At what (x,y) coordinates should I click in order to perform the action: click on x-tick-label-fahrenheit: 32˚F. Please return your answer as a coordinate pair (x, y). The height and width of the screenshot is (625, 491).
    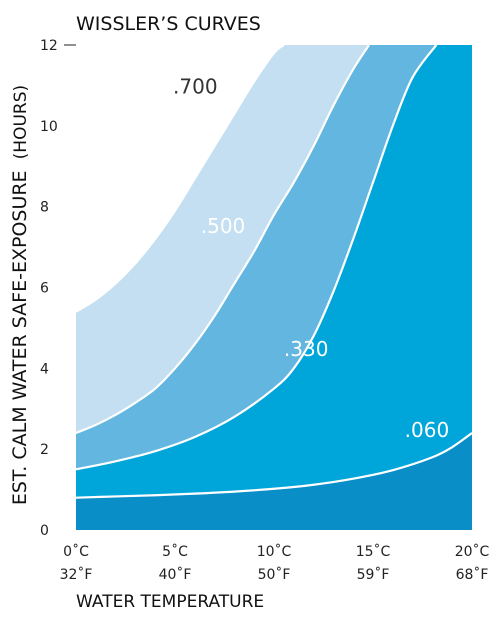
    Looking at the image, I should click on (76, 574).